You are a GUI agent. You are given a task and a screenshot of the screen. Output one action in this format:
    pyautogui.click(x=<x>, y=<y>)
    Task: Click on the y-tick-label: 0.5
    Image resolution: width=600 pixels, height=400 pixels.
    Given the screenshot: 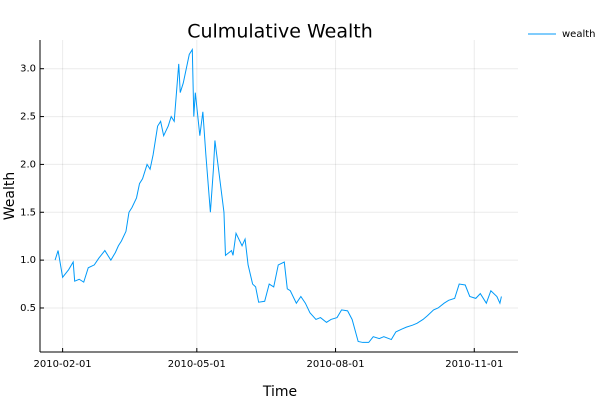 What is the action you would take?
    pyautogui.click(x=28, y=308)
    